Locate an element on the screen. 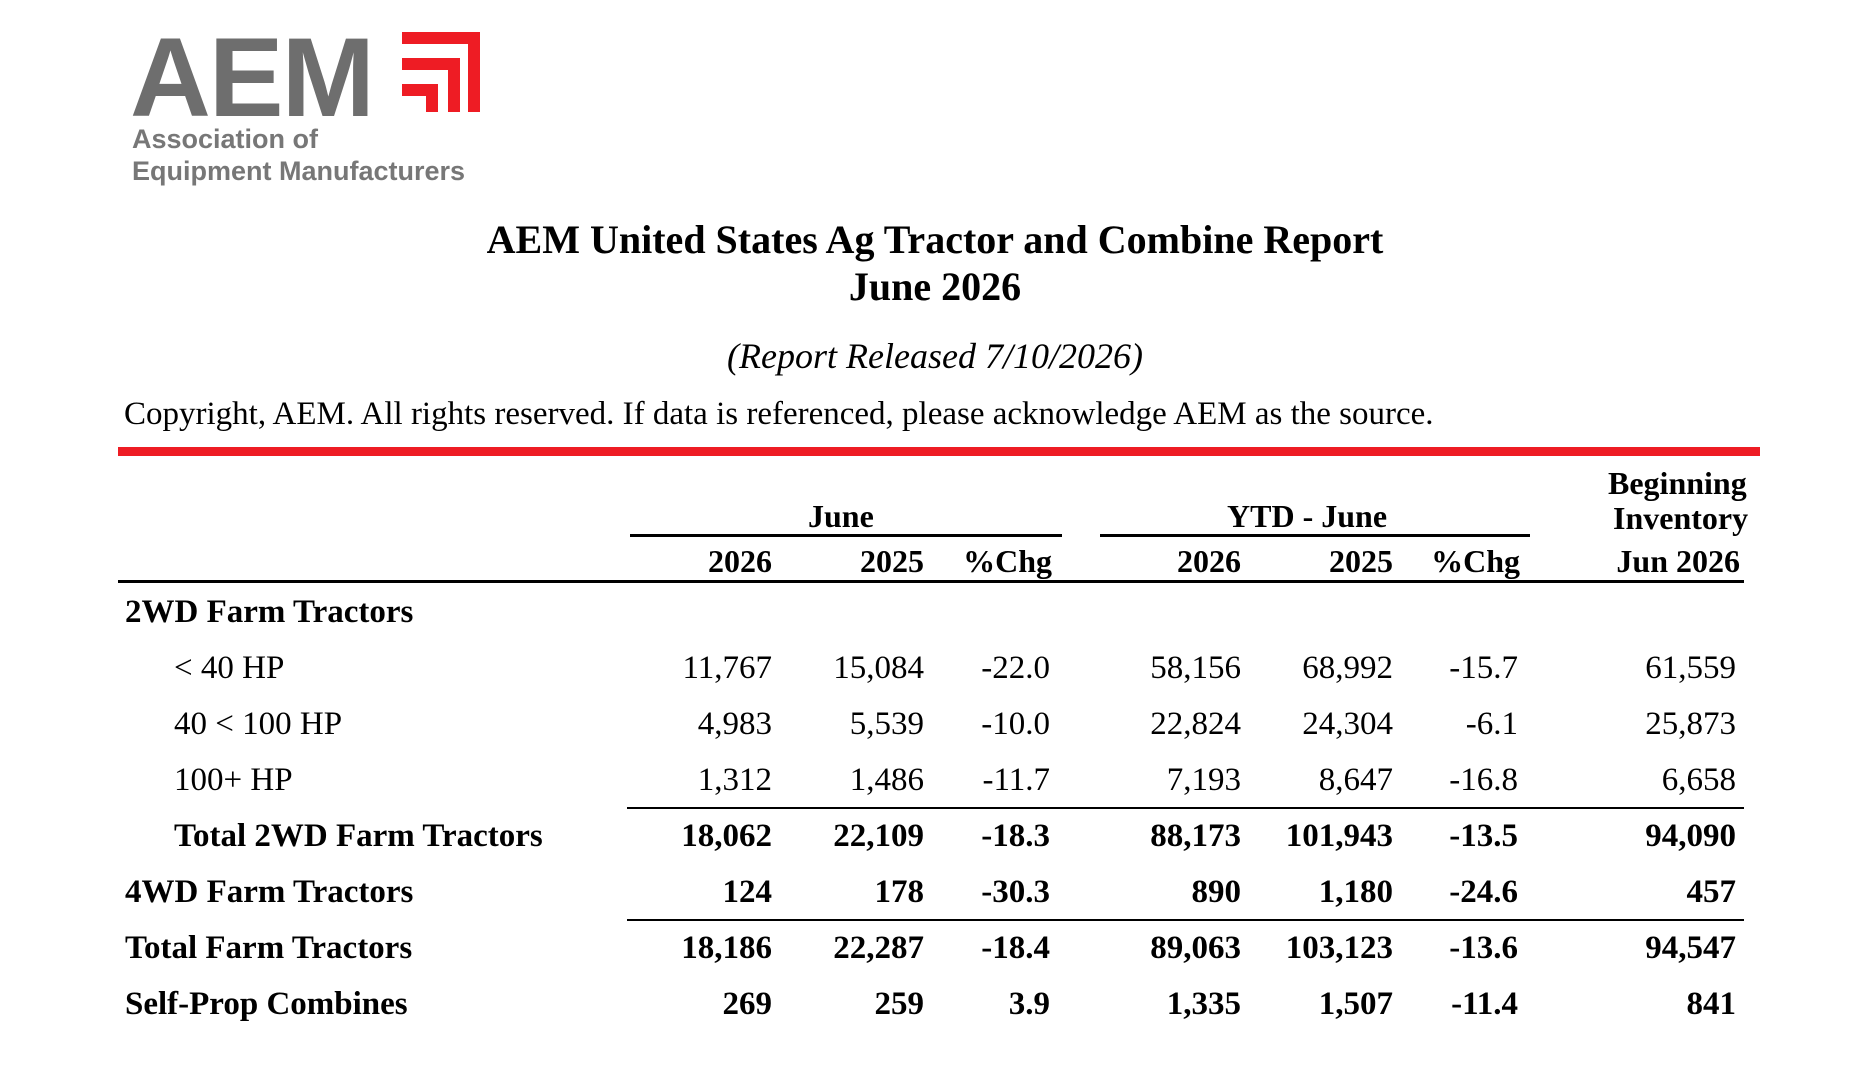 This screenshot has height=1069, width=1854. inventory-header-line-2: Inventory is located at coordinates (1681, 518).